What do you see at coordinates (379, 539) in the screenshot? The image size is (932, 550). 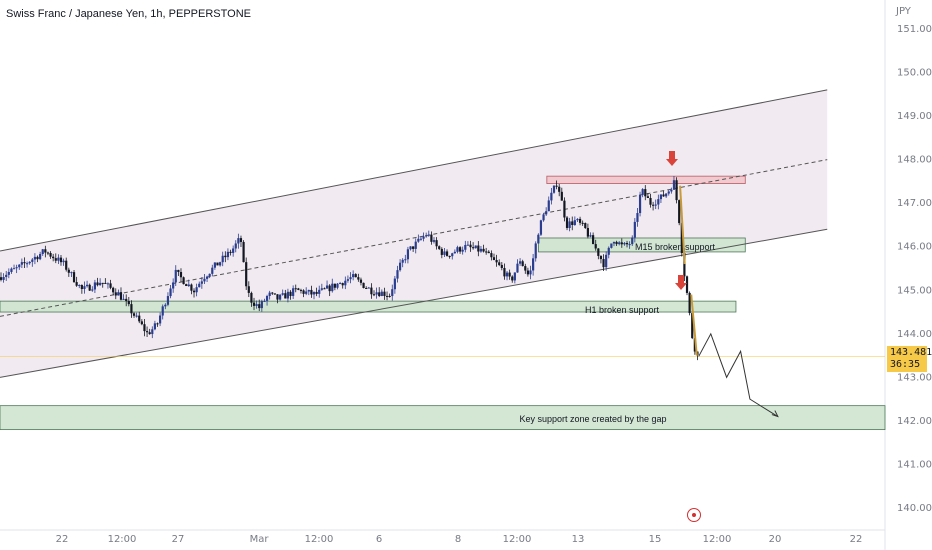 I see `time-tick-label: 6` at bounding box center [379, 539].